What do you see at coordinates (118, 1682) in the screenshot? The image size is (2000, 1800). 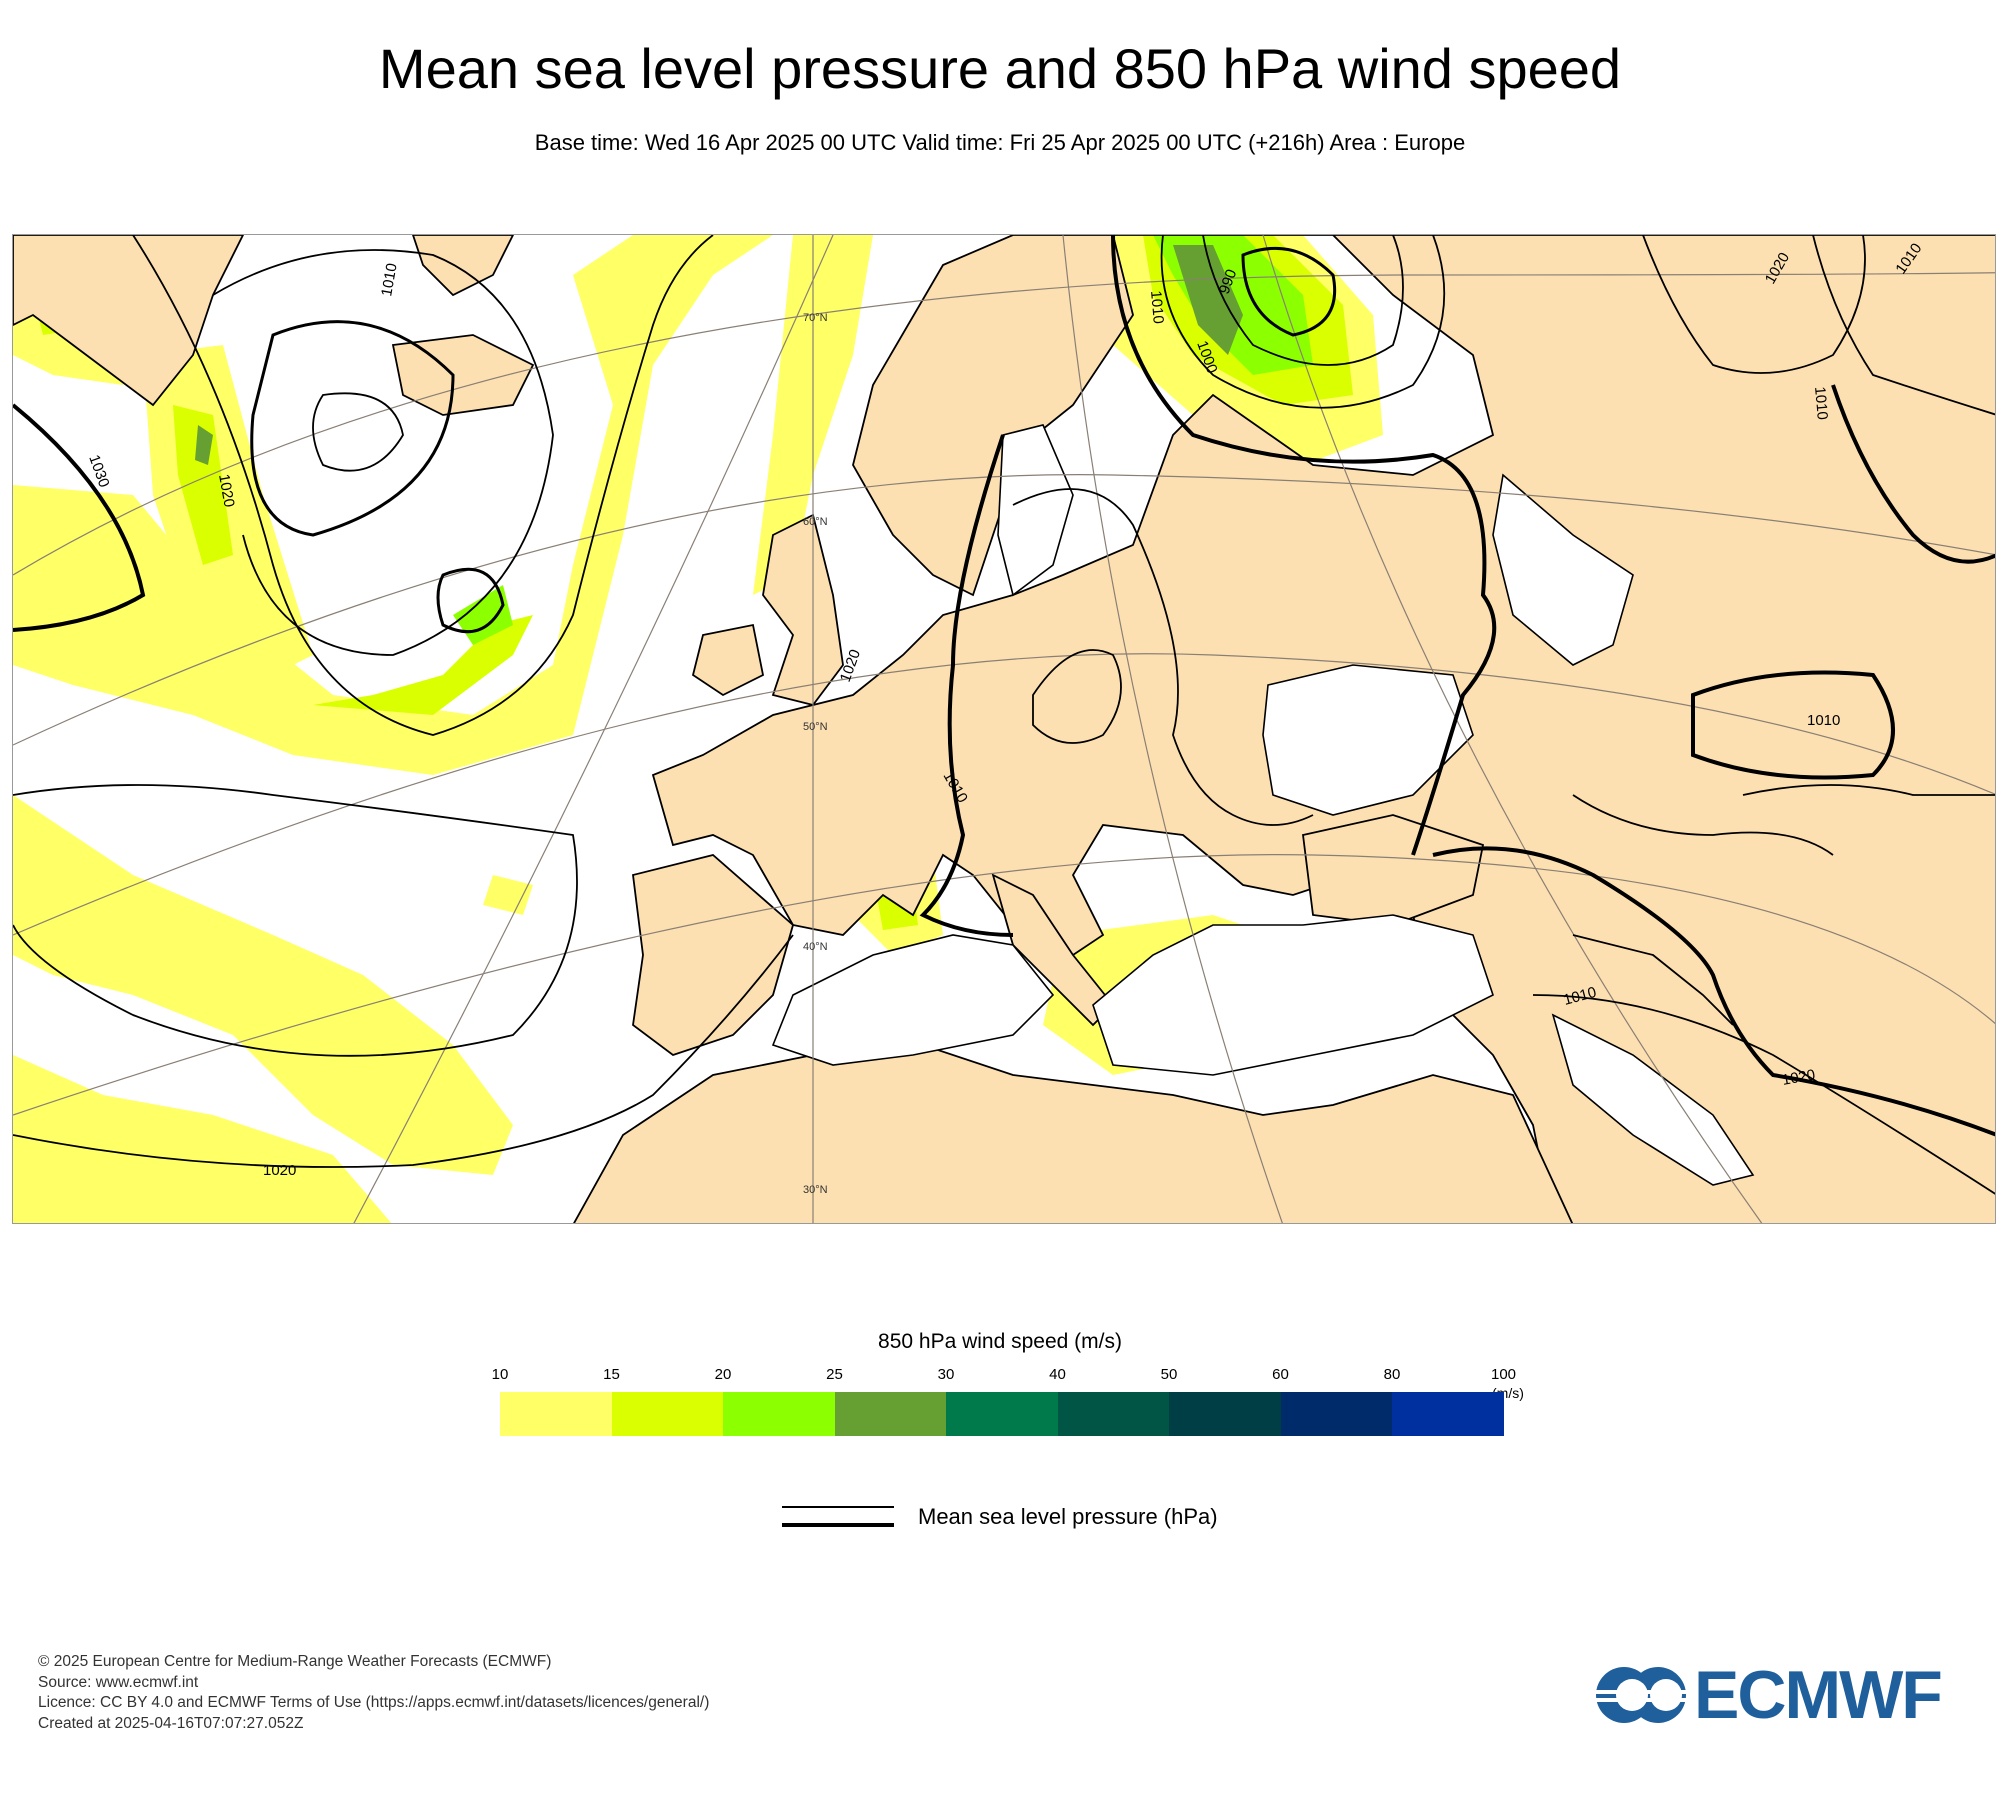 I see `source-line: Source: www.ecmwf.int` at bounding box center [118, 1682].